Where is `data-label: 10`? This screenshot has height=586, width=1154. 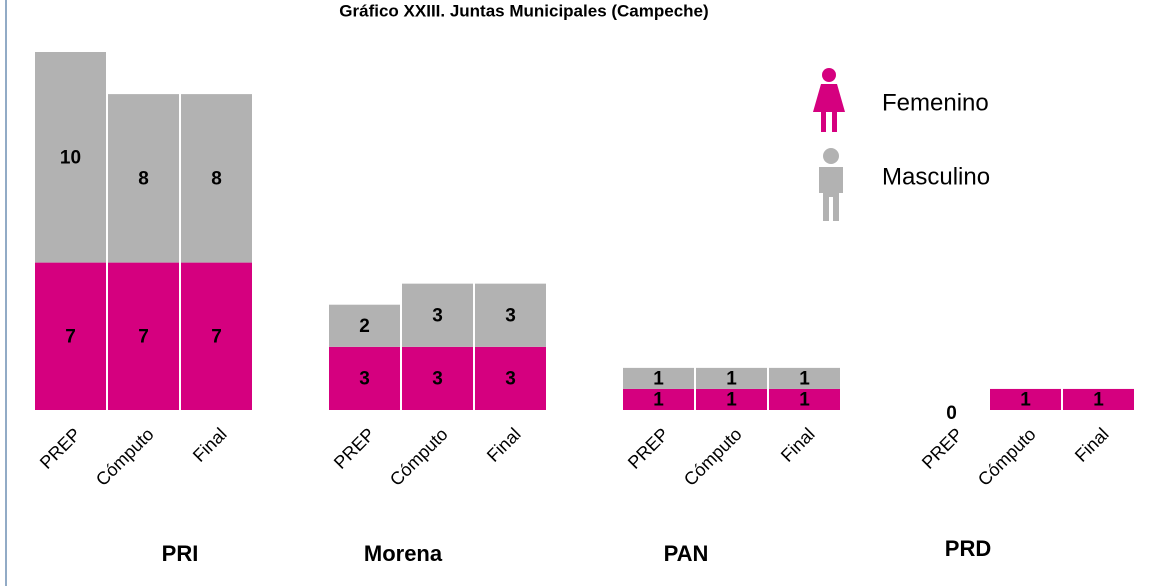
data-label: 10 is located at coordinates (70, 157).